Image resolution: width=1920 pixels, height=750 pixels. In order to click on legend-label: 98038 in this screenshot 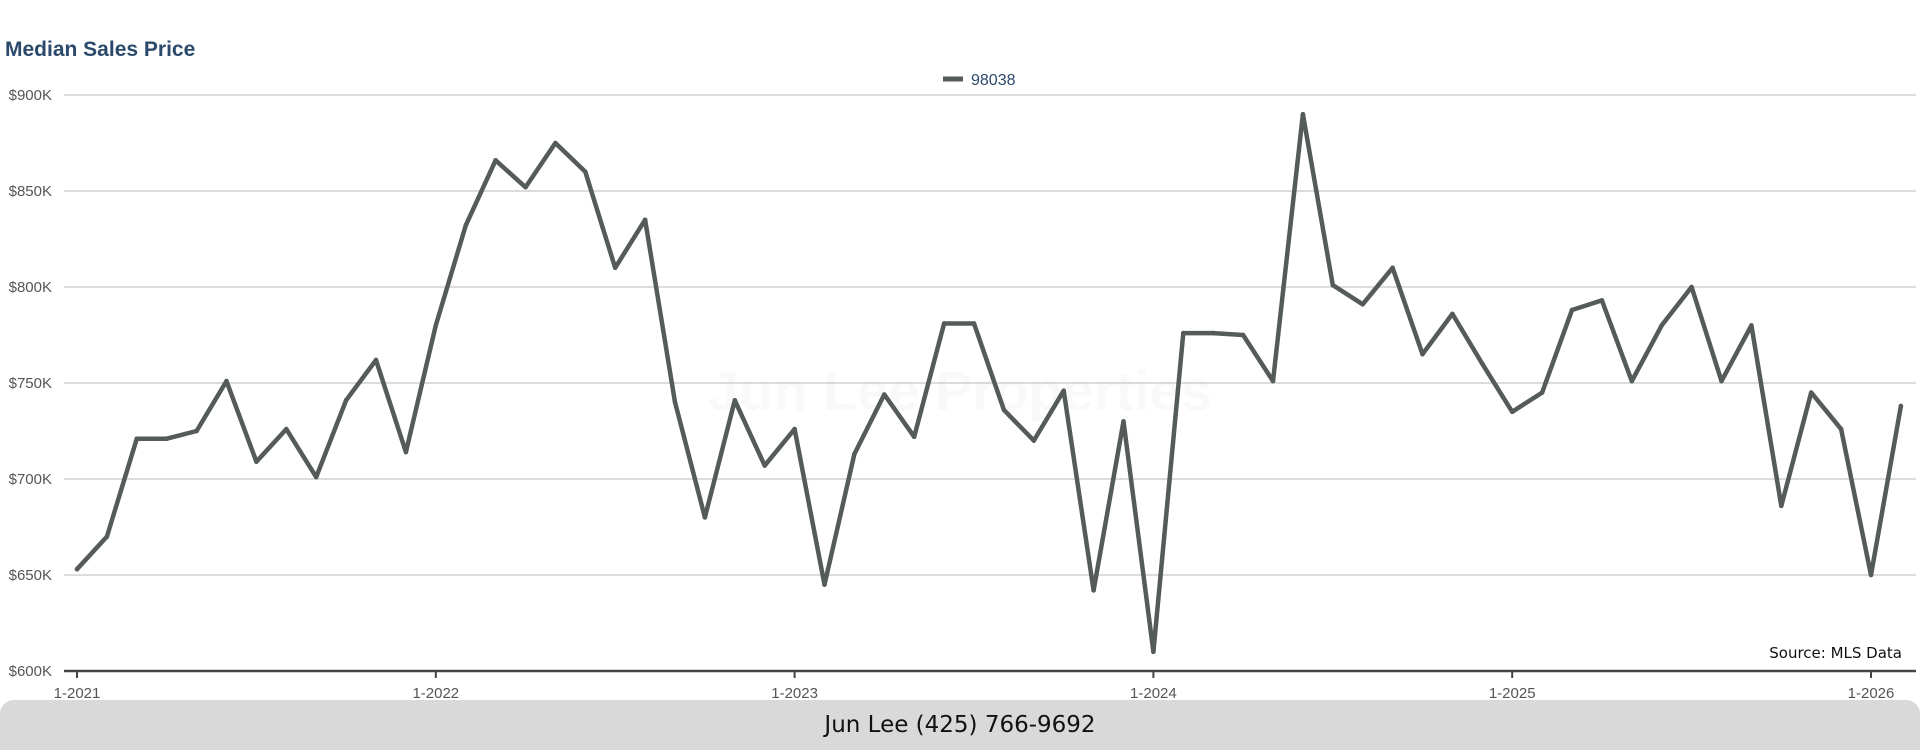, I will do `click(993, 80)`.